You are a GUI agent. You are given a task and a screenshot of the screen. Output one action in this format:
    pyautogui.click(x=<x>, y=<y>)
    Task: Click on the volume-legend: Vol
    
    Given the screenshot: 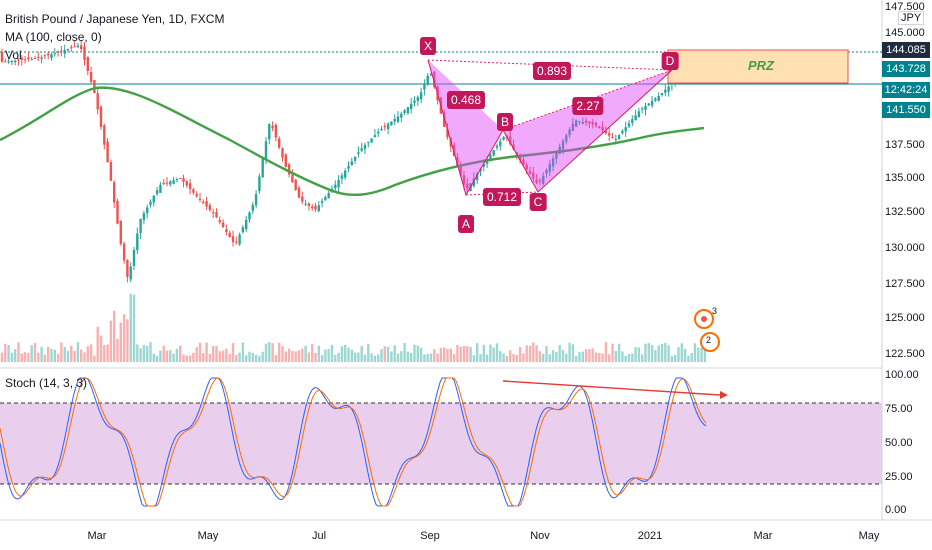 What is the action you would take?
    pyautogui.click(x=13, y=55)
    